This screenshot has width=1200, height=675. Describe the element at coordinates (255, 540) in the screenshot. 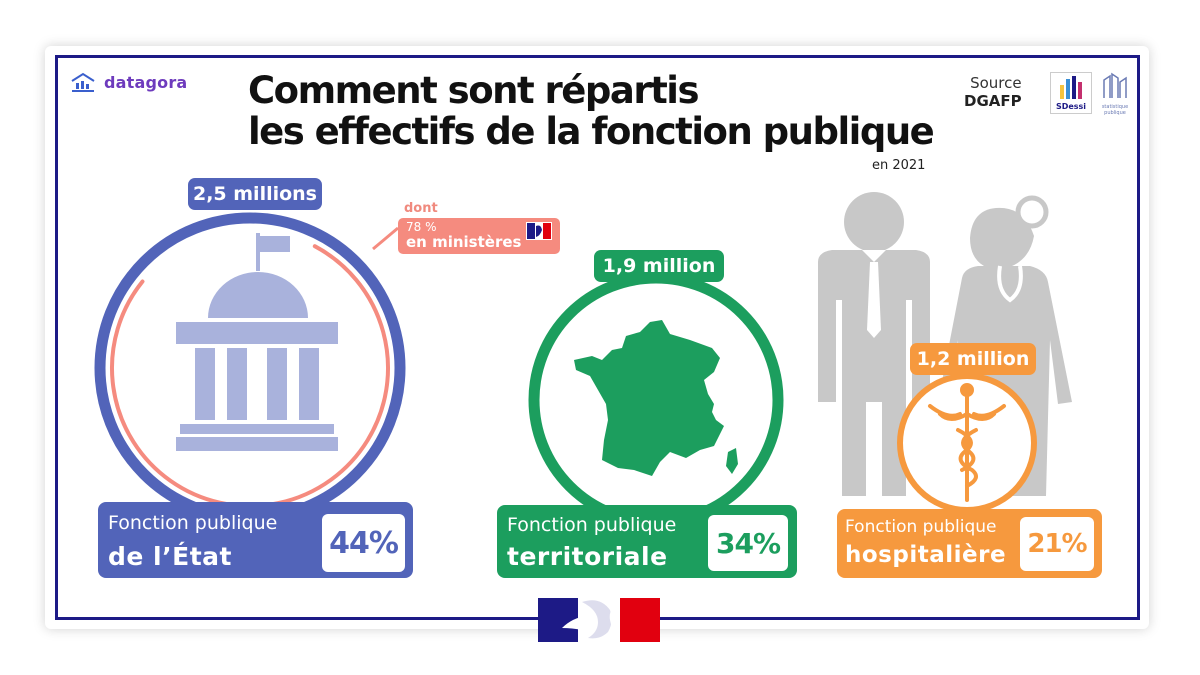

I see `card-etat: Fonction publique de l’État 44%` at that location.